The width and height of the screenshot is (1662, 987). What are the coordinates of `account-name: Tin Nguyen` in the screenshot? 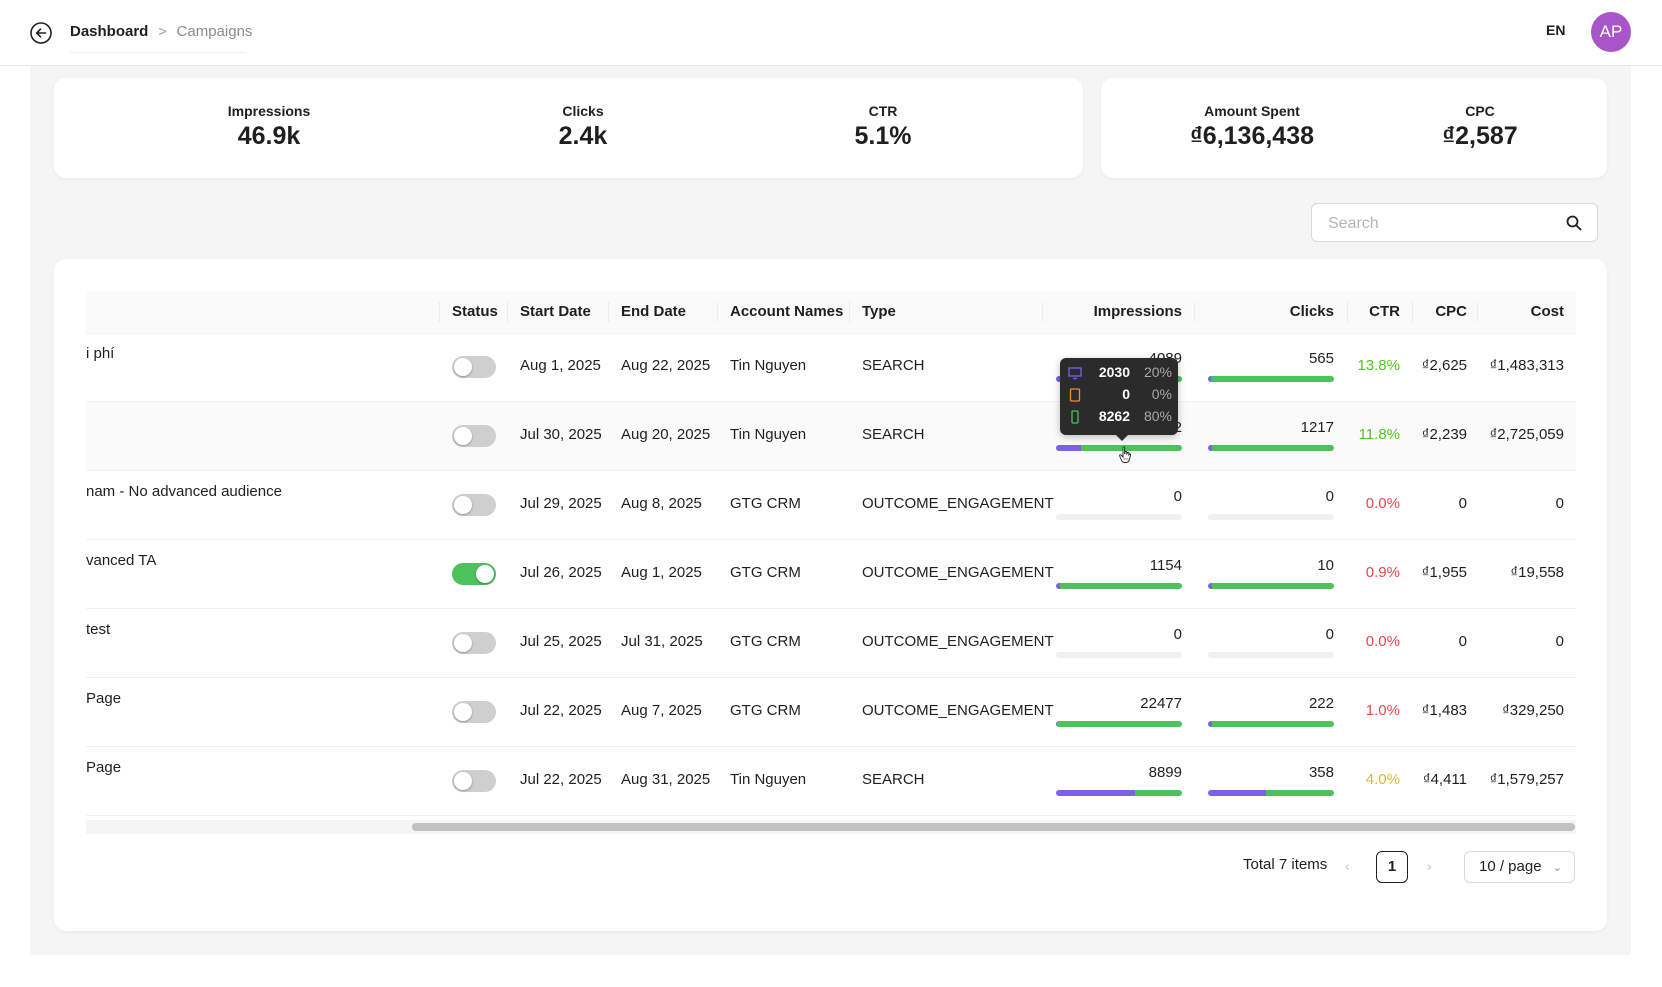 It's located at (768, 434).